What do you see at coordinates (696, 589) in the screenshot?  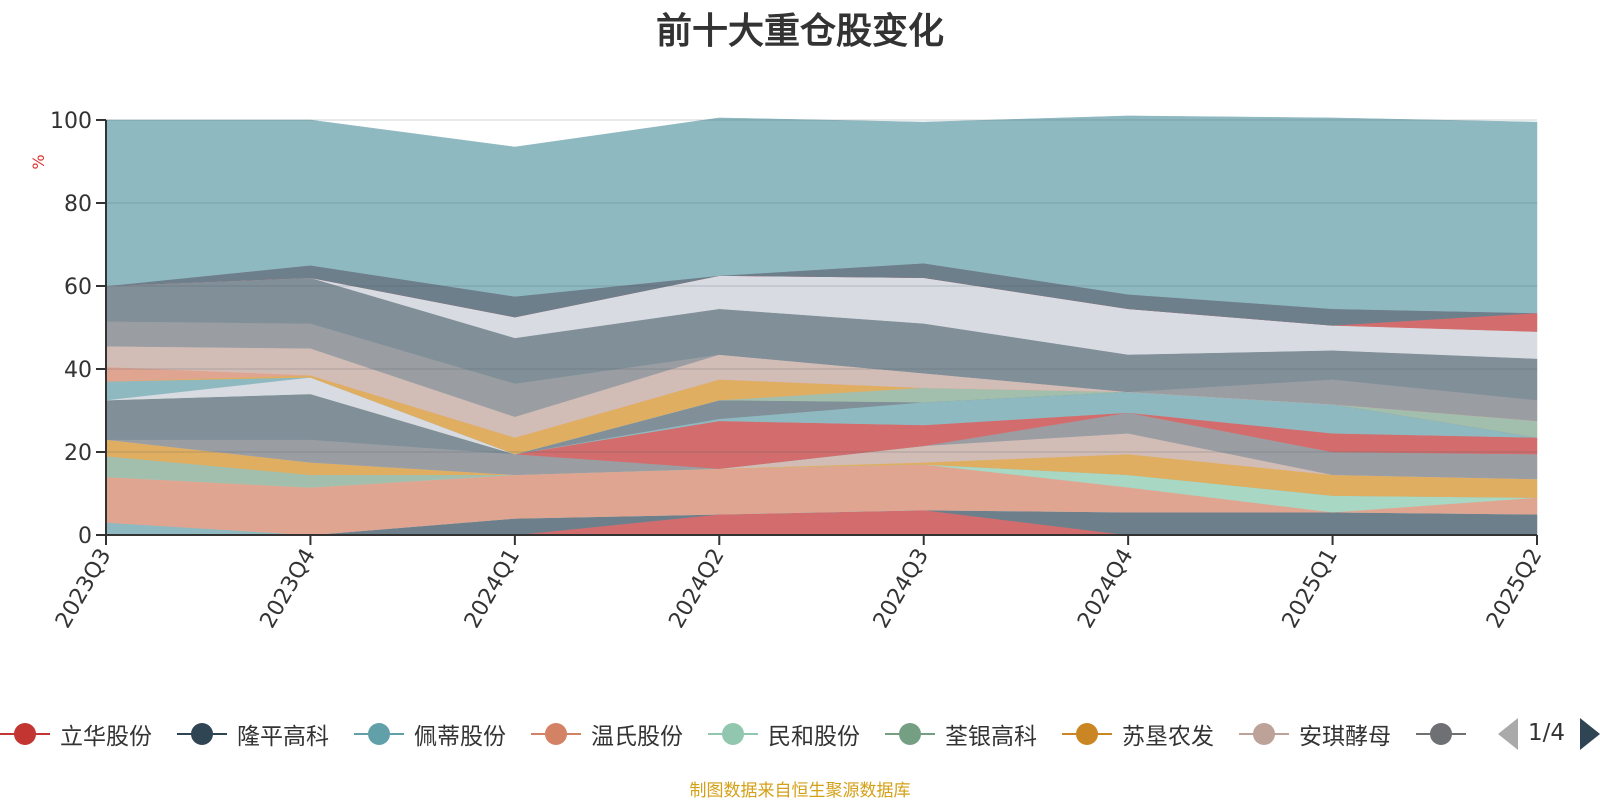 I see `x-tick-label: 2024Q2` at bounding box center [696, 589].